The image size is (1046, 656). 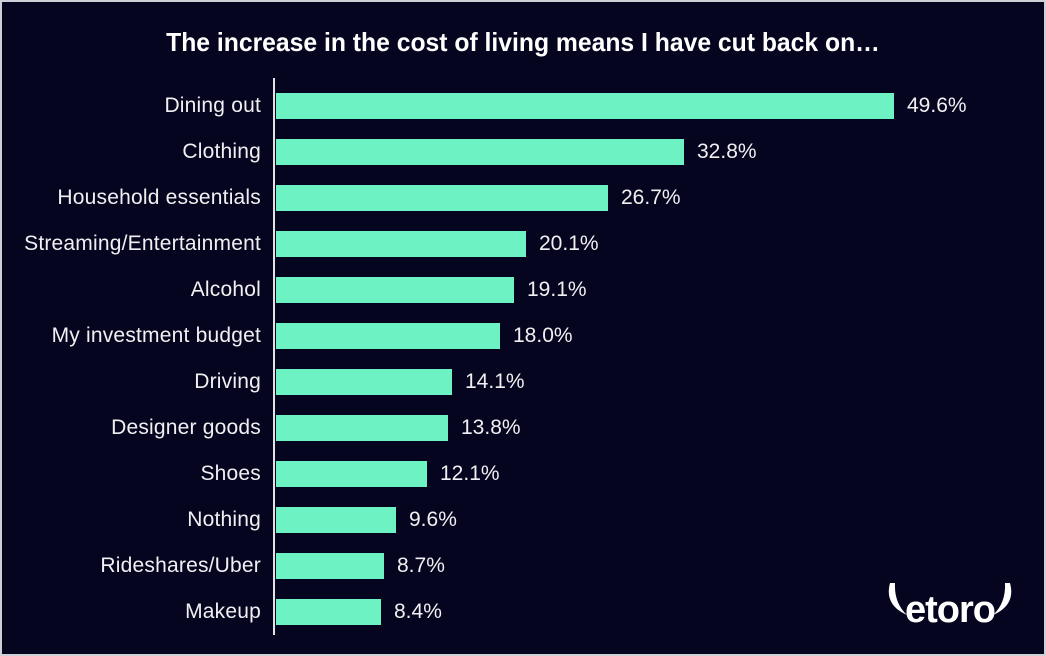 I want to click on category-label: Household essentials, so click(x=159, y=197).